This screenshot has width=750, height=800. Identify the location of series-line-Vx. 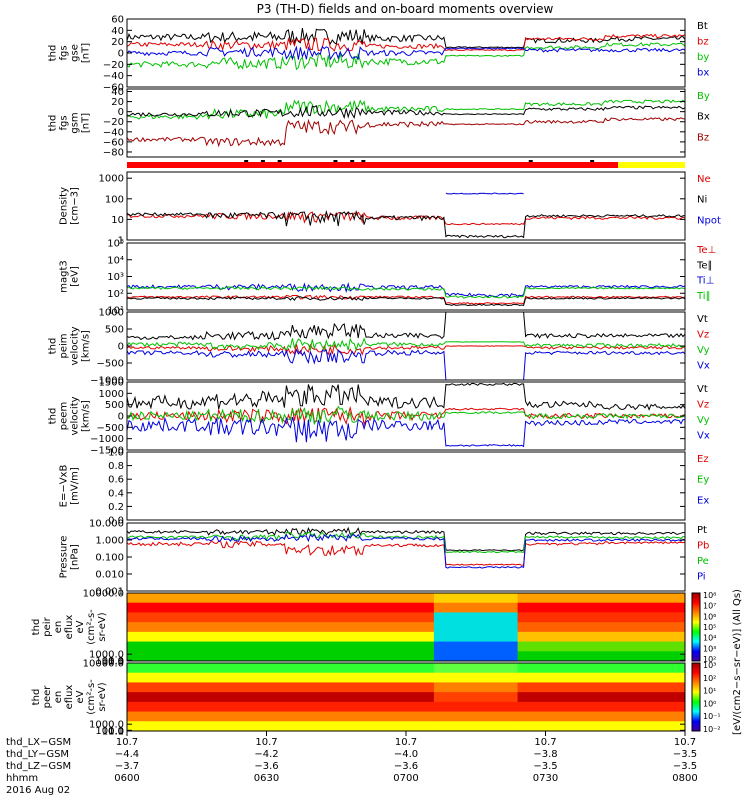
(406, 432).